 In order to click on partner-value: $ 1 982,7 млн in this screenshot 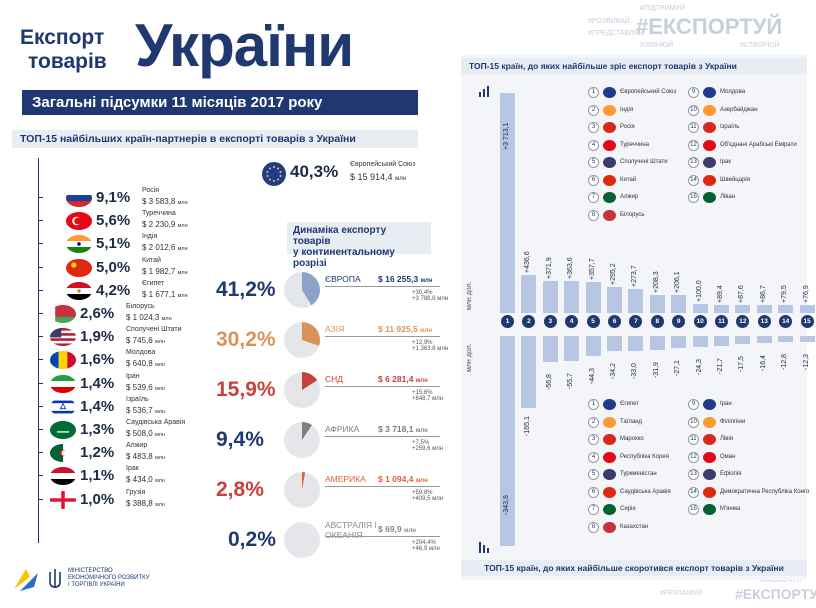, I will do `click(165, 271)`.